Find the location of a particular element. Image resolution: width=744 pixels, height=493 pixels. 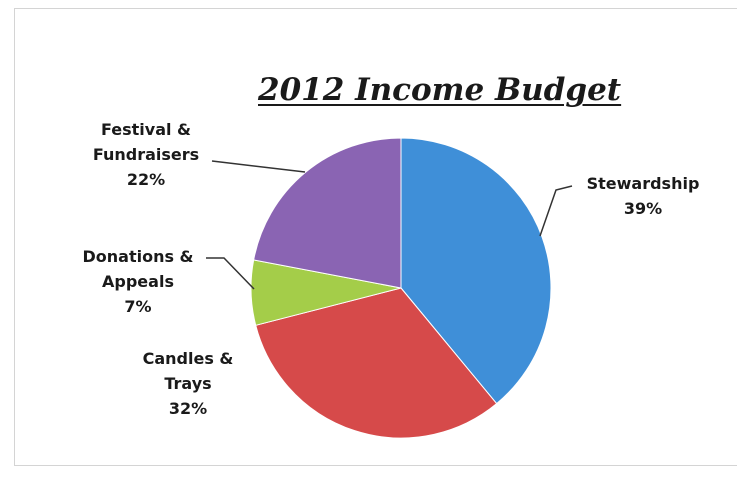

slice-label-stewardship: Stewardship 39% is located at coordinates (643, 196).